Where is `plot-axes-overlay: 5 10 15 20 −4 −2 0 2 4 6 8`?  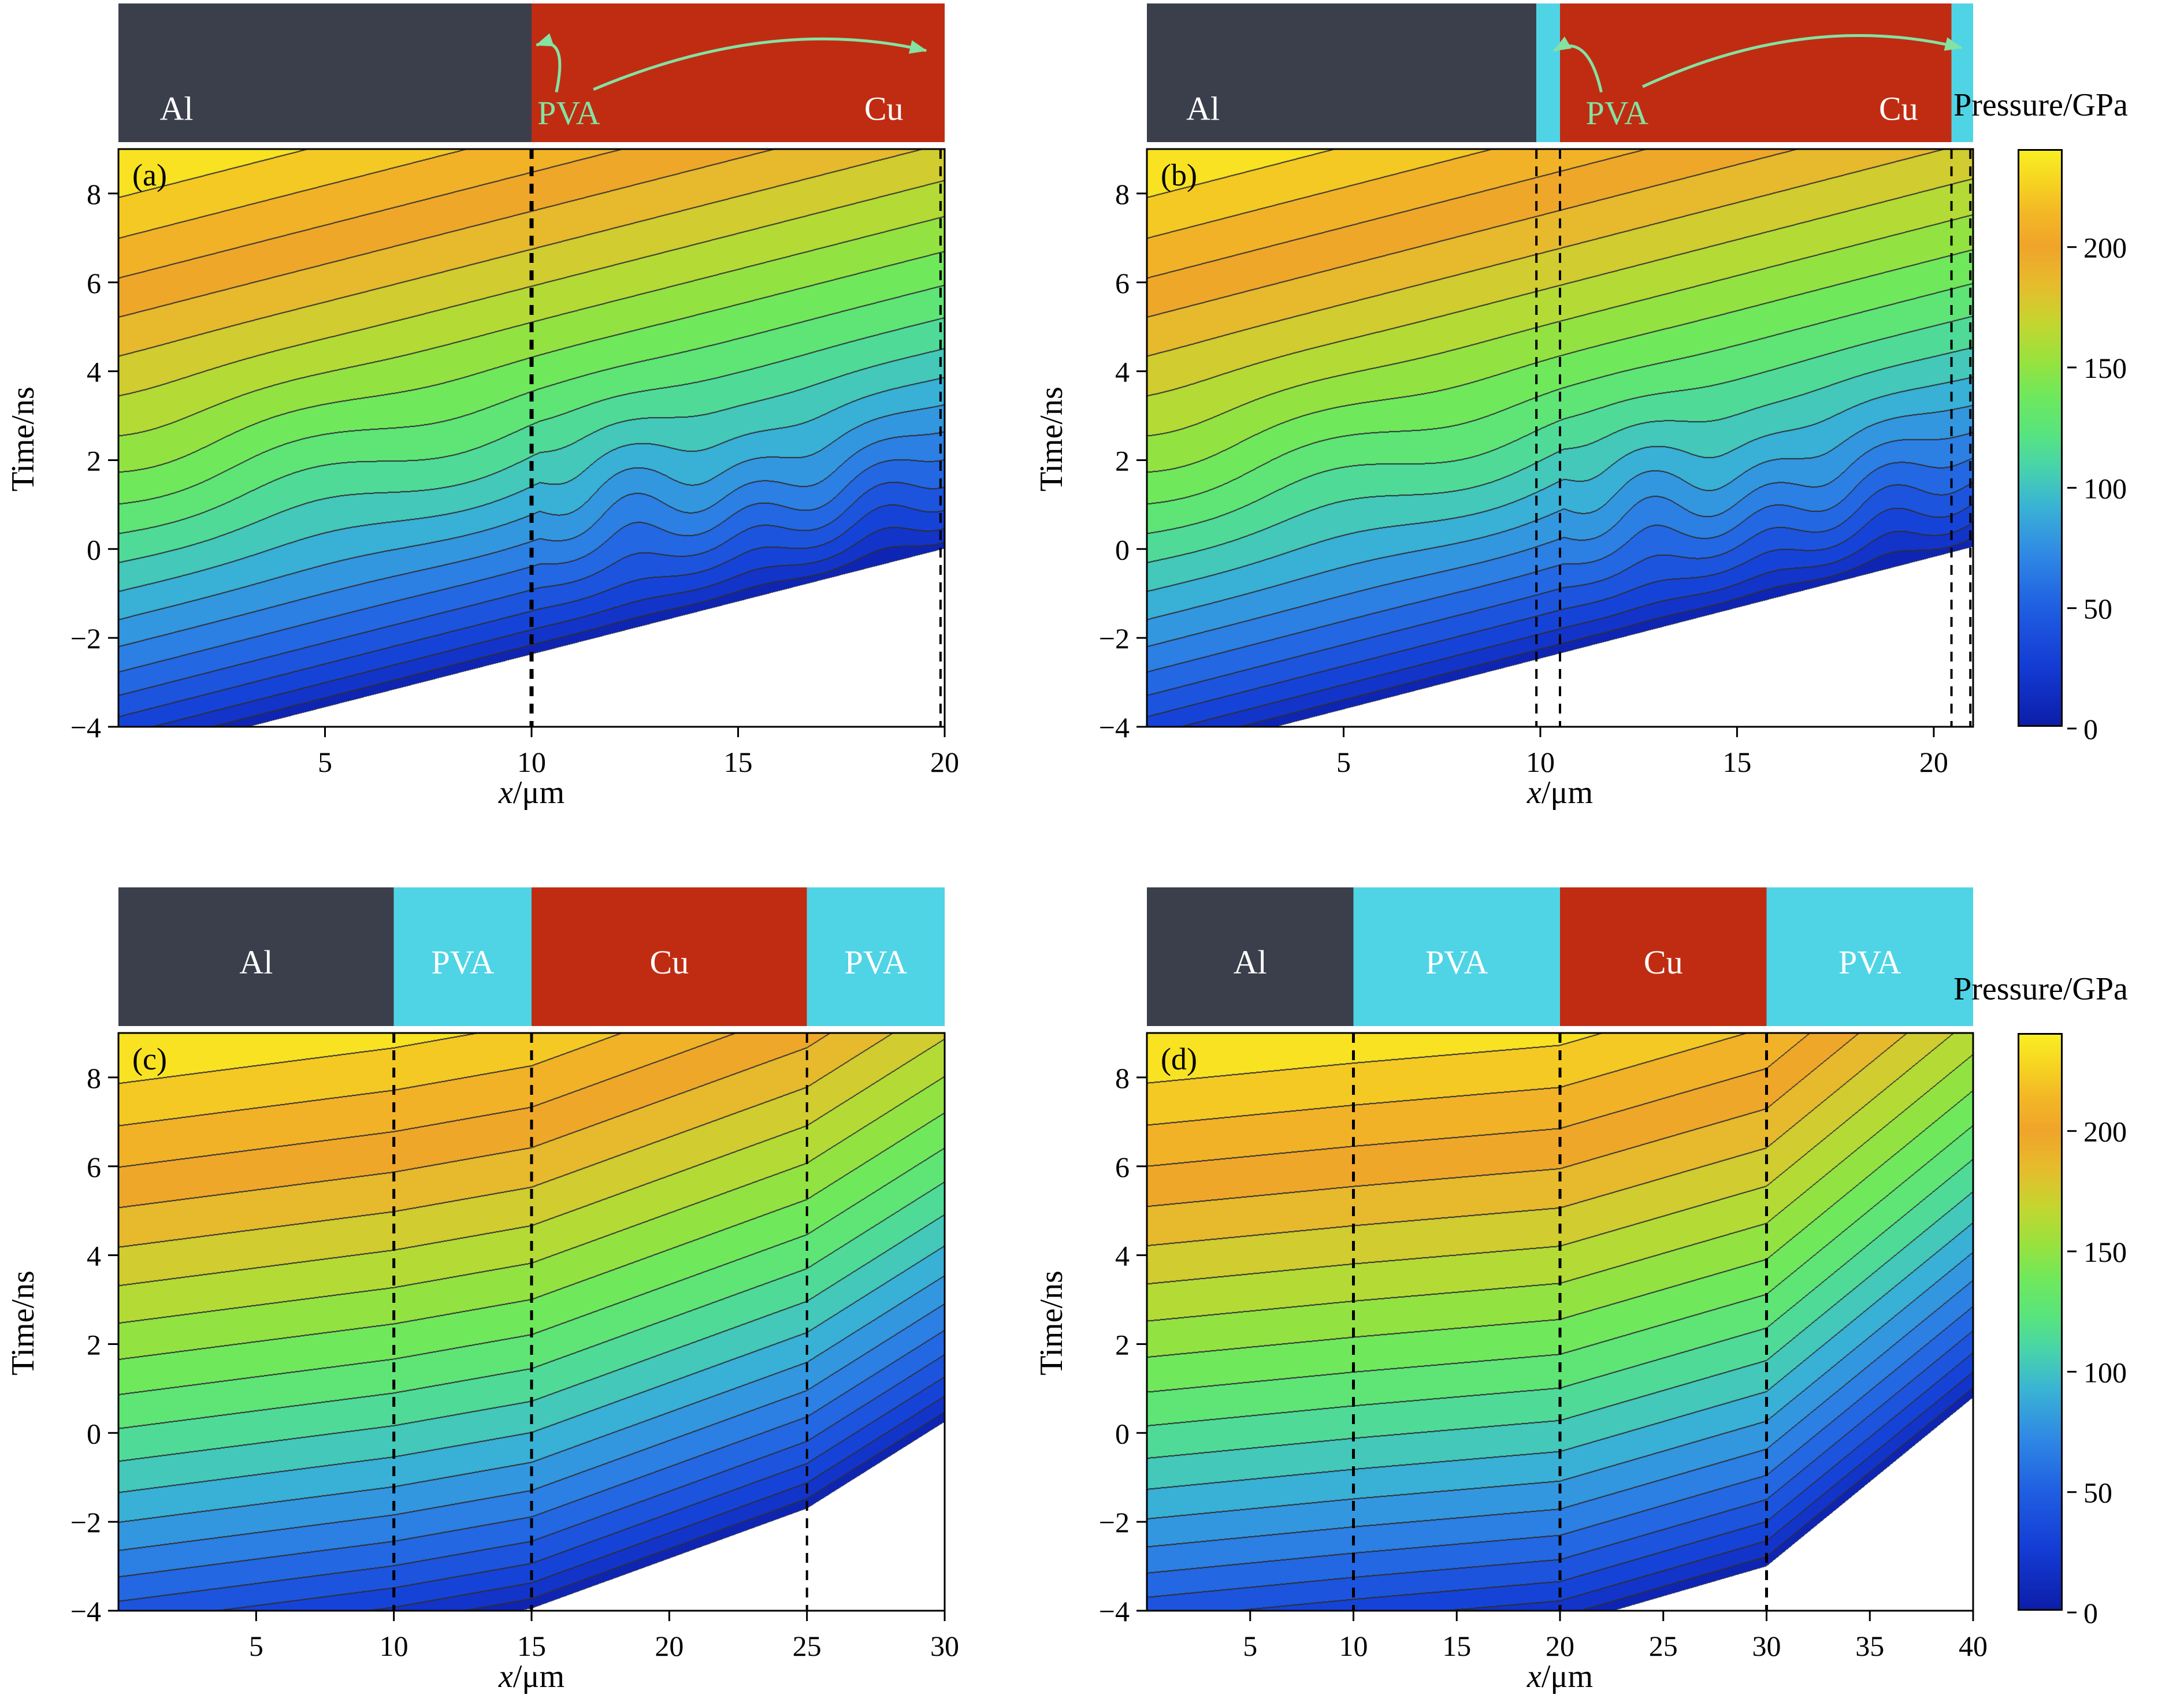 plot-axes-overlay: 5 10 15 20 −4 −2 0 2 4 6 8 is located at coordinates (1536, 463).